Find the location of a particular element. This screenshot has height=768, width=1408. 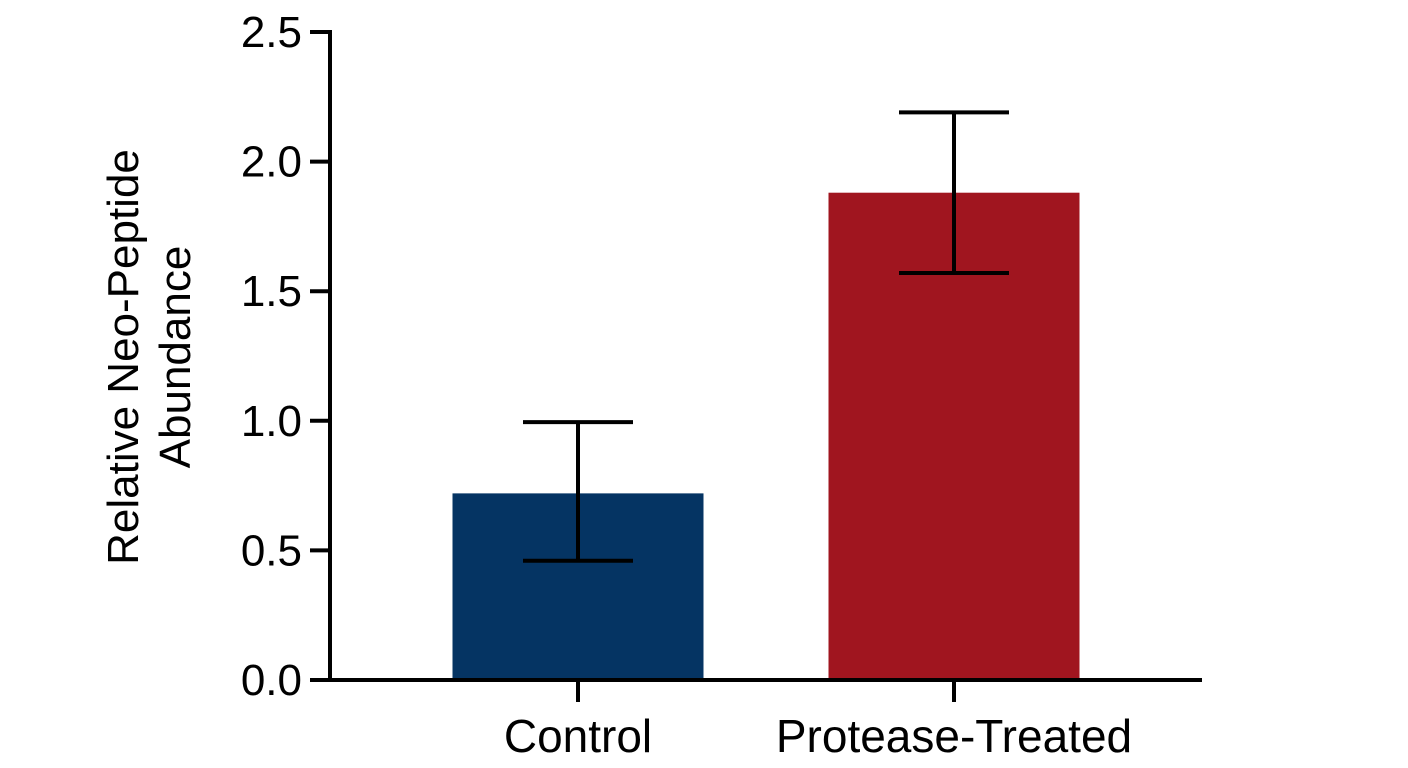

y-tick-label: 1.5 is located at coordinates (271, 291).